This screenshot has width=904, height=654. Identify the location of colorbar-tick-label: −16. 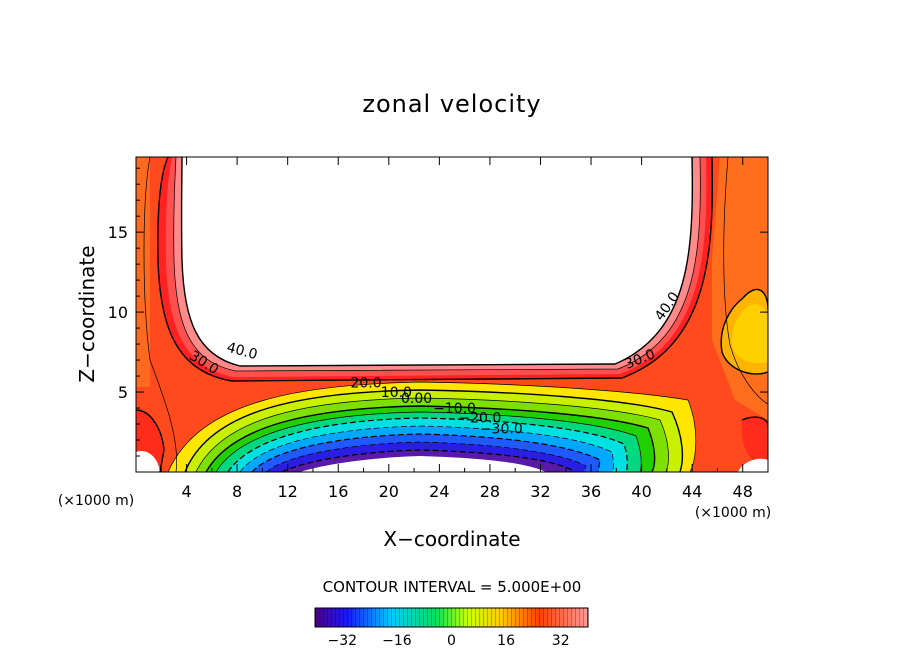
(397, 641).